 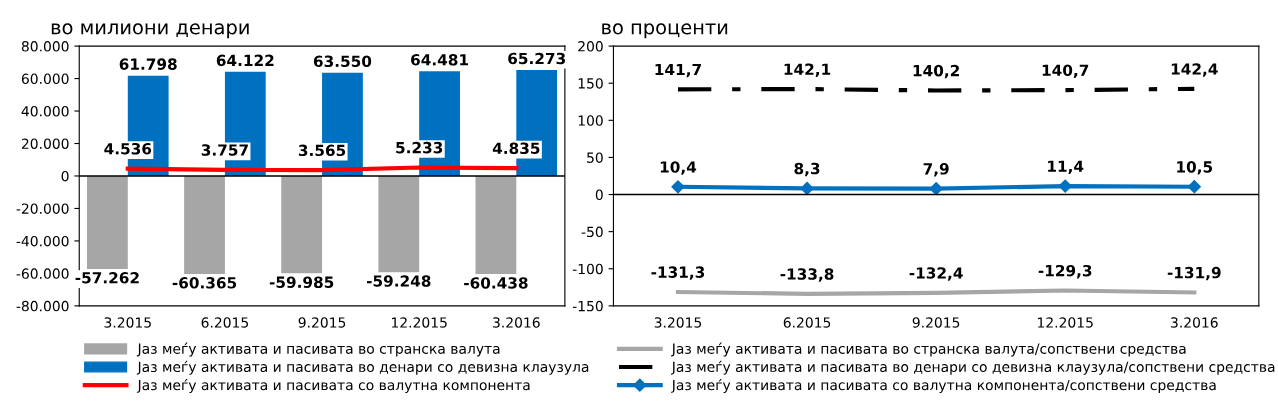 What do you see at coordinates (148, 64) in the screenshot?
I see `data-label: 61.798` at bounding box center [148, 64].